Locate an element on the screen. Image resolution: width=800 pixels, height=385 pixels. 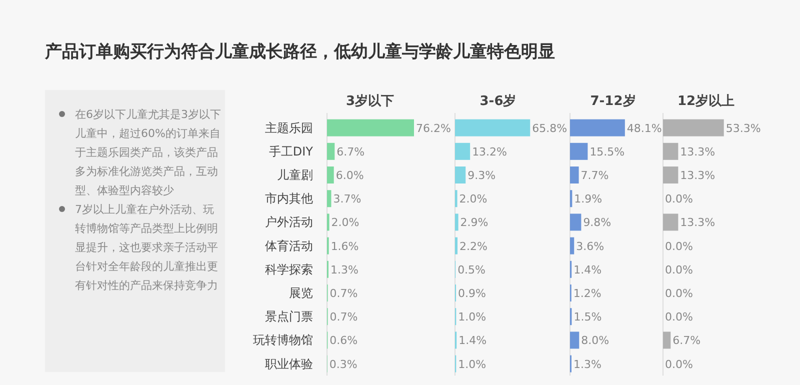
chart-title: 3-6岁 is located at coordinates (498, 101).